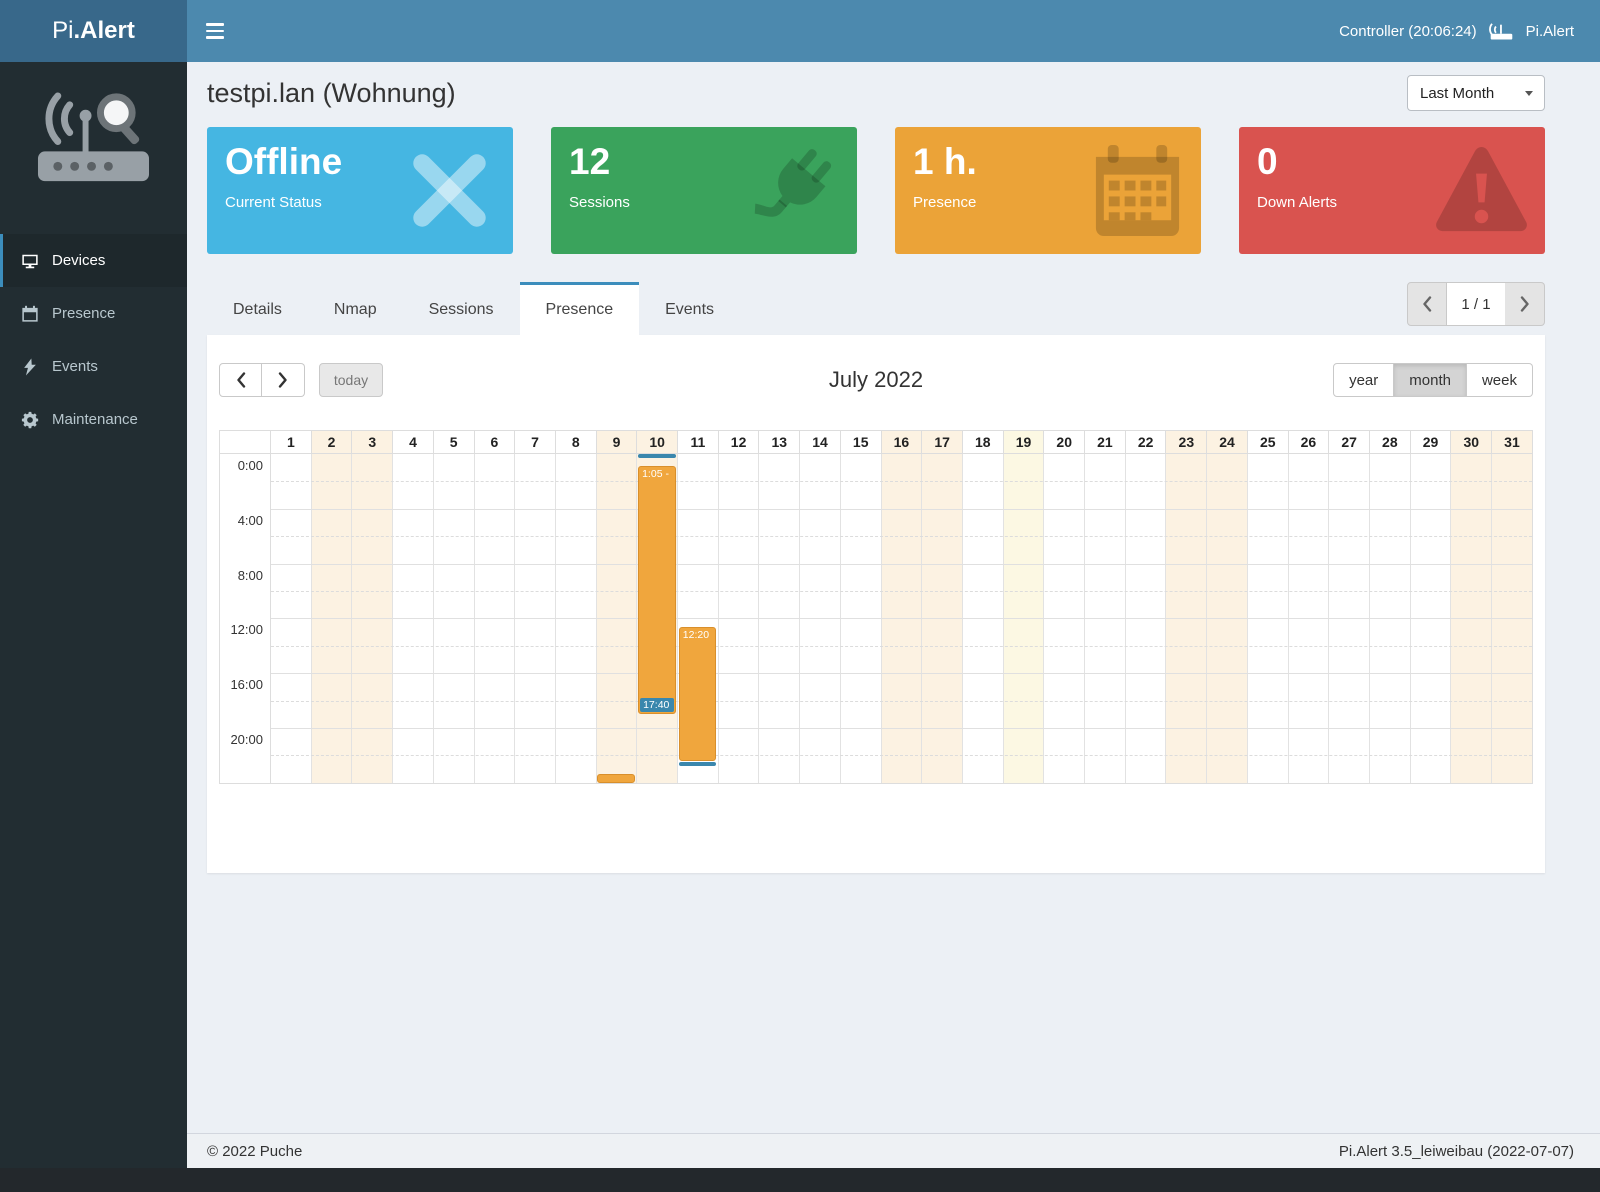  I want to click on calendar-time-axis: 0:00 4:00 8:00 12:00 16:00 20:00, so click(245, 618).